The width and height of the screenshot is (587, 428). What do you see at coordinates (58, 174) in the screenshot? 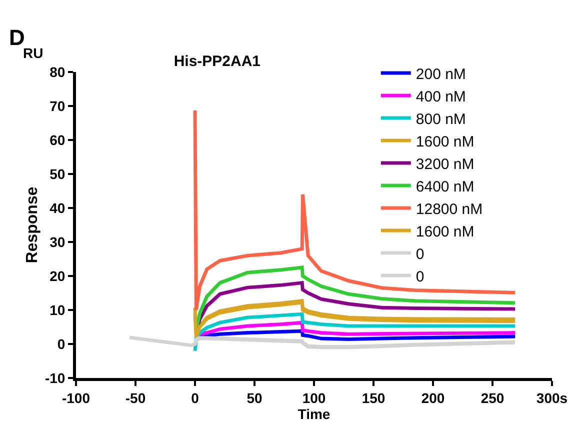
I see `y-tick-label: 50` at bounding box center [58, 174].